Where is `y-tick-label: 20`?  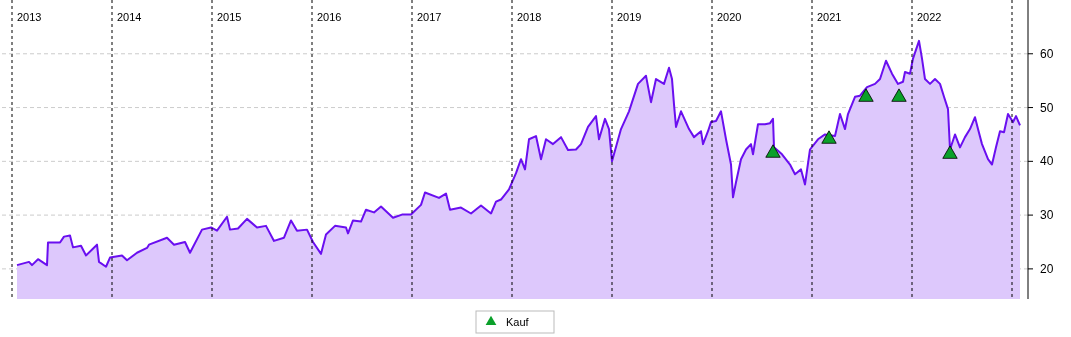
y-tick-label: 20 is located at coordinates (1047, 268).